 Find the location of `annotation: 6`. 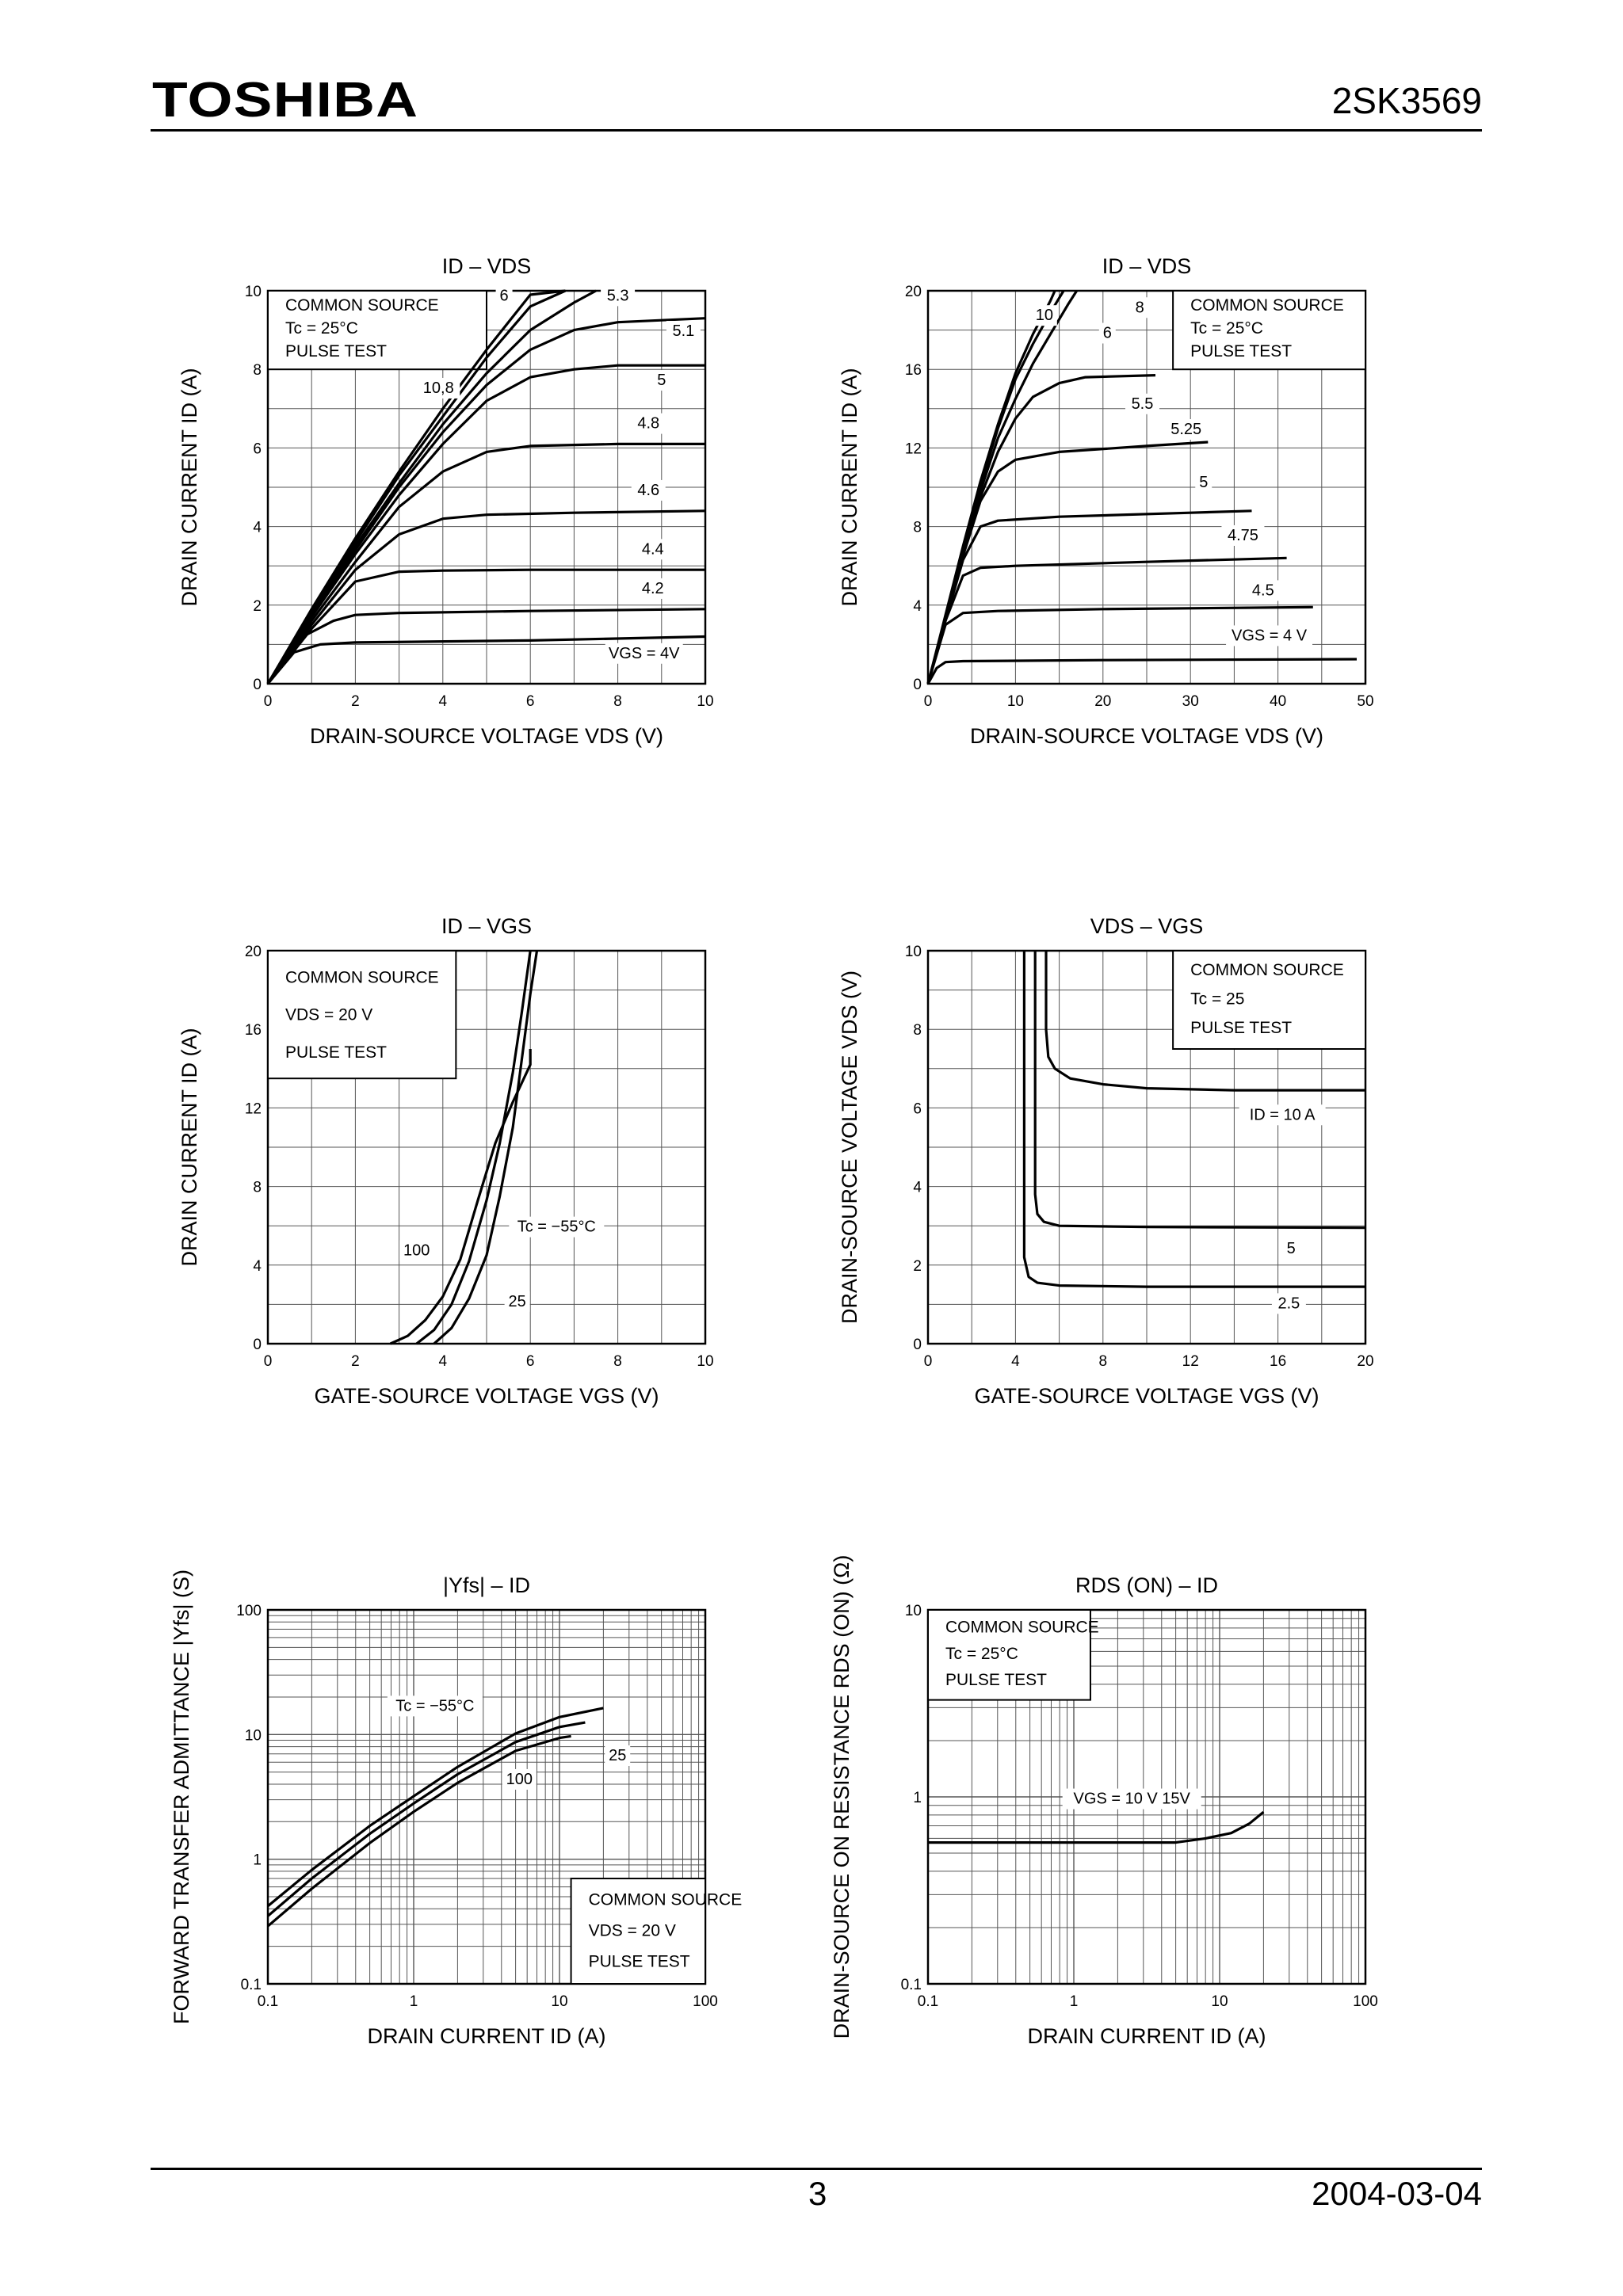

annotation: 6 is located at coordinates (504, 295).